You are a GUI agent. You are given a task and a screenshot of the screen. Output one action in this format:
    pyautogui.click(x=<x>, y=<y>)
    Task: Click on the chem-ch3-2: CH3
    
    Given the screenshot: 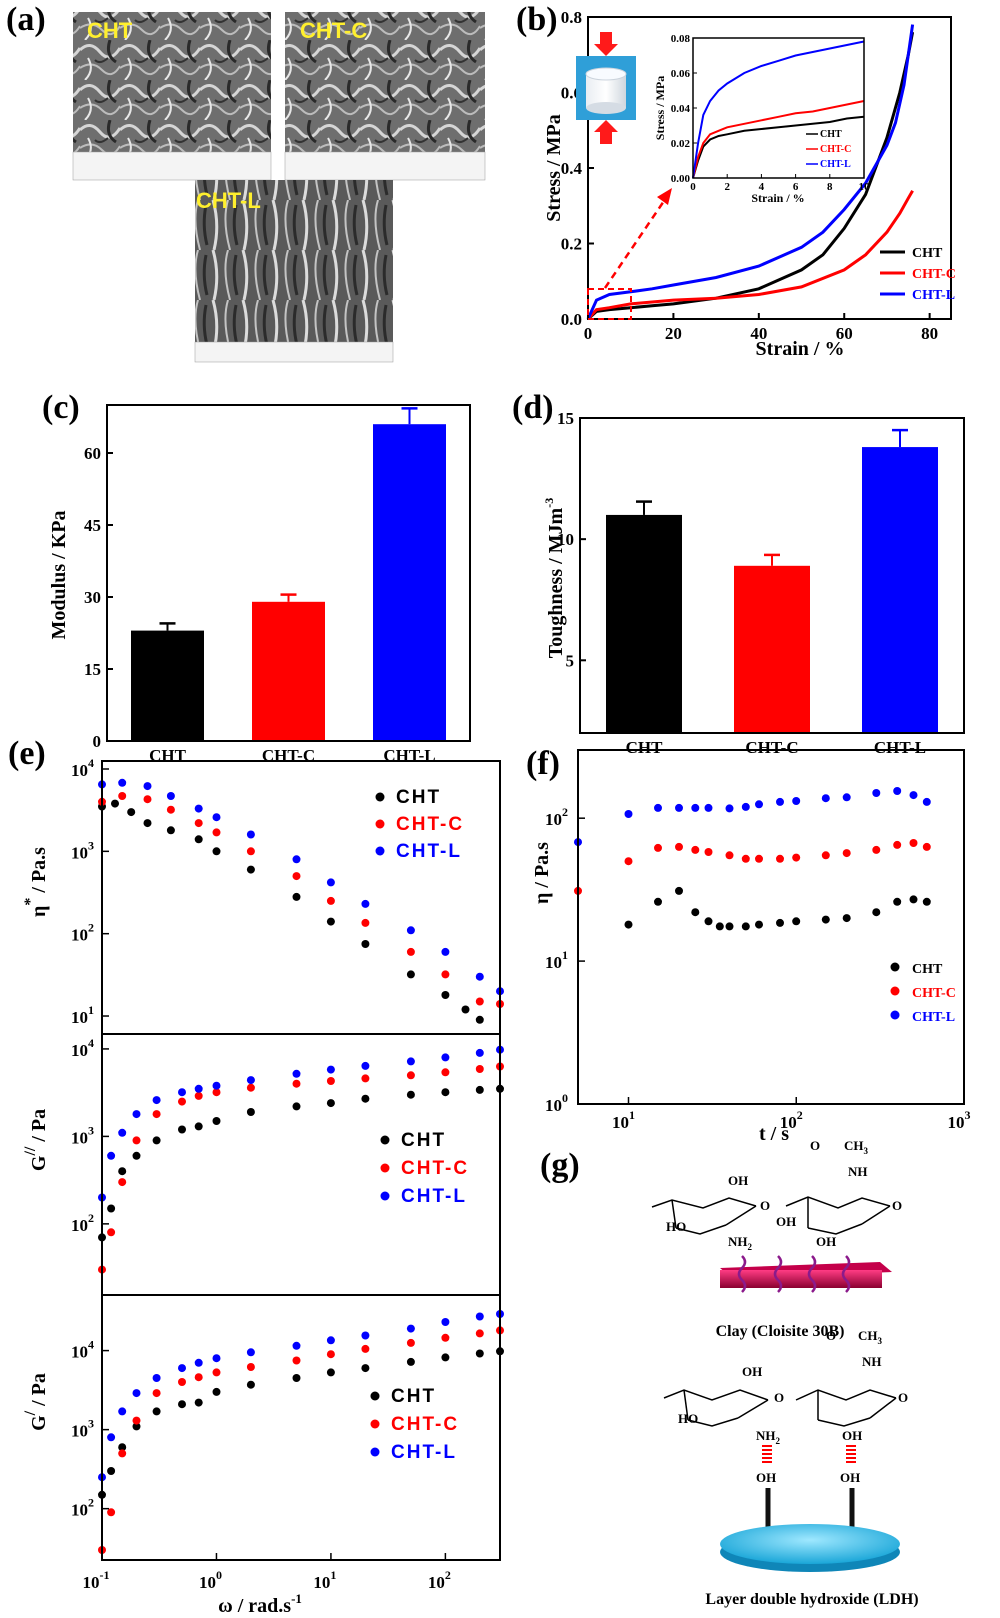 What is the action you would take?
    pyautogui.click(x=870, y=1337)
    